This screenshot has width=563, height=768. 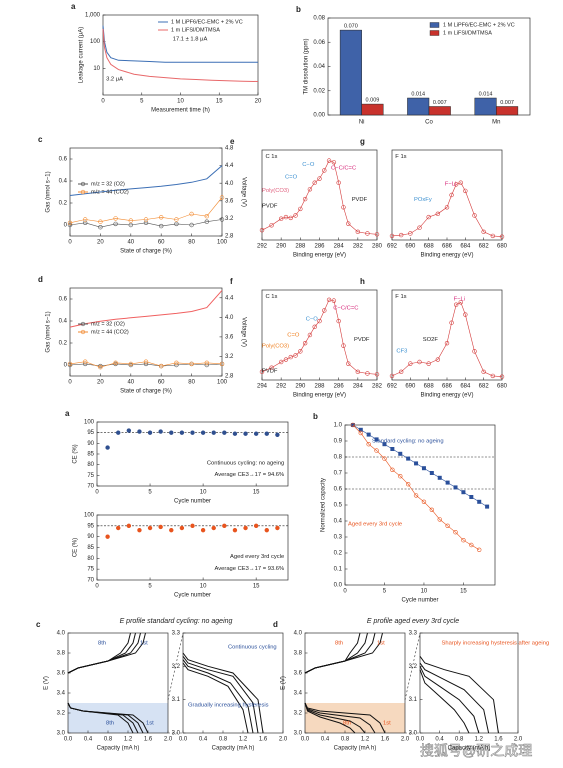 What do you see at coordinates (257, 557) in the screenshot?
I see `annotation: Aged every 3rd cycle` at bounding box center [257, 557].